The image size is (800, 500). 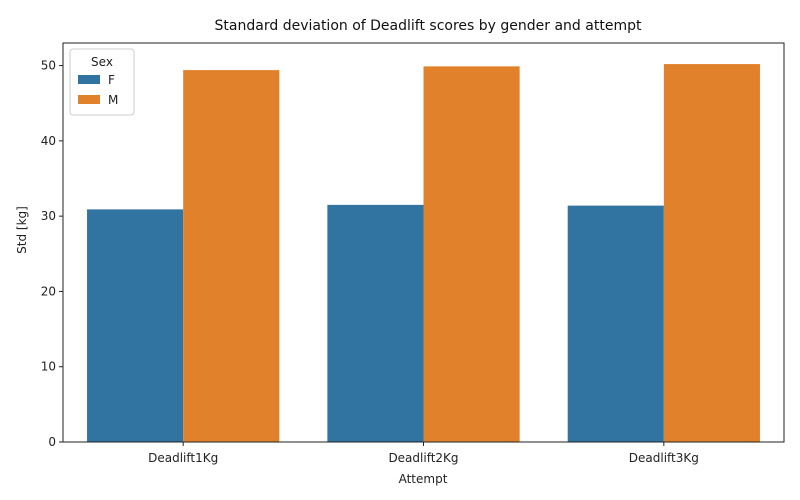 I want to click on x-axis-label: Attempt, so click(x=423, y=479).